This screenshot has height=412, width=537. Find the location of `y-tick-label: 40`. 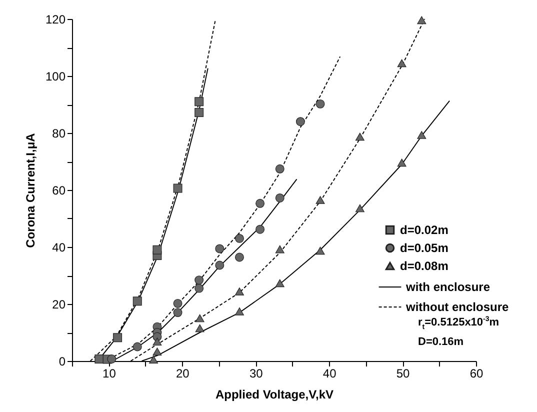

y-tick-label: 40 is located at coordinates (59, 247).